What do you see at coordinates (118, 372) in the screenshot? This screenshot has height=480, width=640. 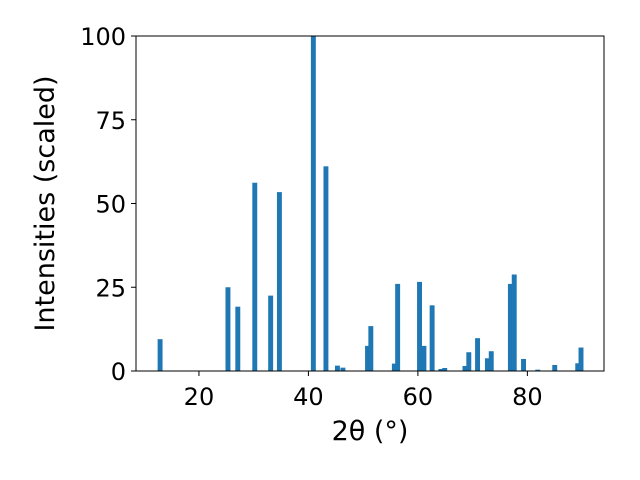 I see `y-tick-label: 0` at bounding box center [118, 372].